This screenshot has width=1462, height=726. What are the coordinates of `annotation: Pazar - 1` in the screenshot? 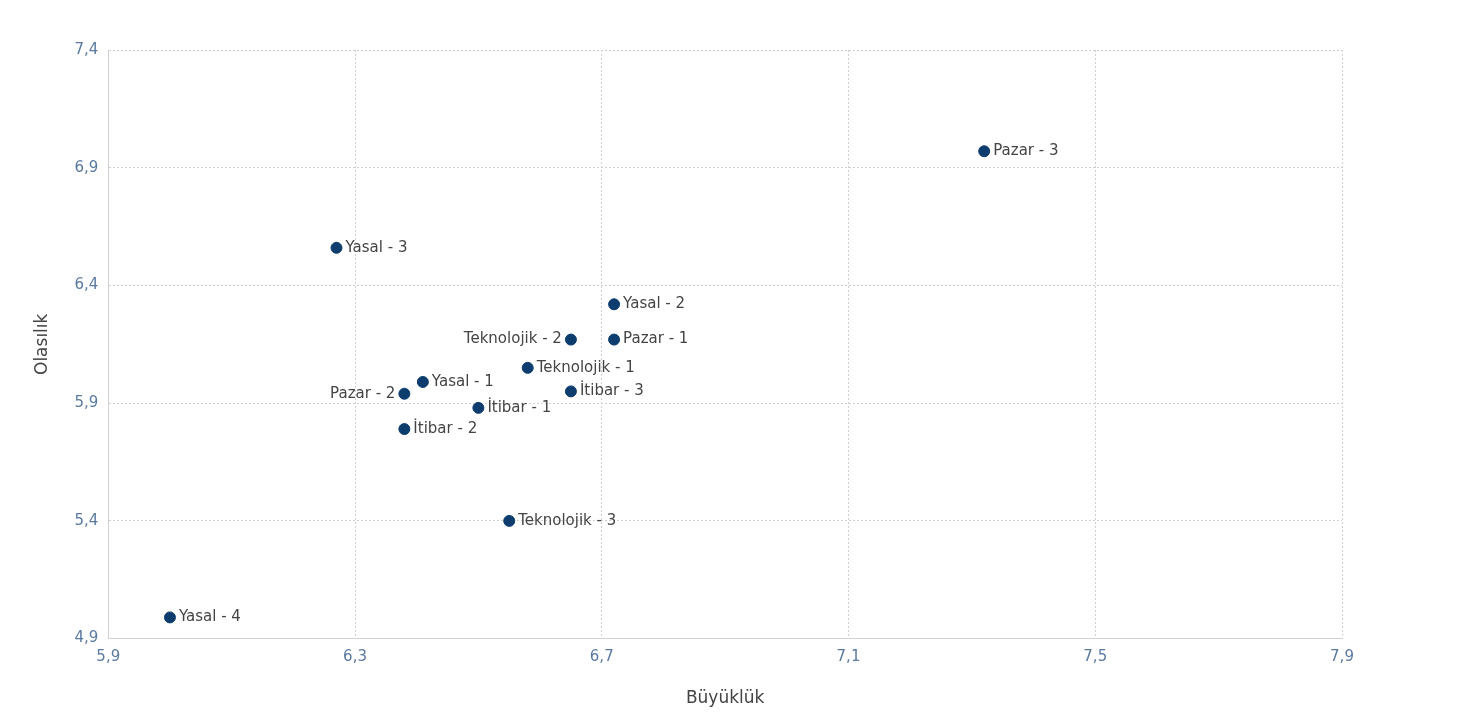 It's located at (656, 338).